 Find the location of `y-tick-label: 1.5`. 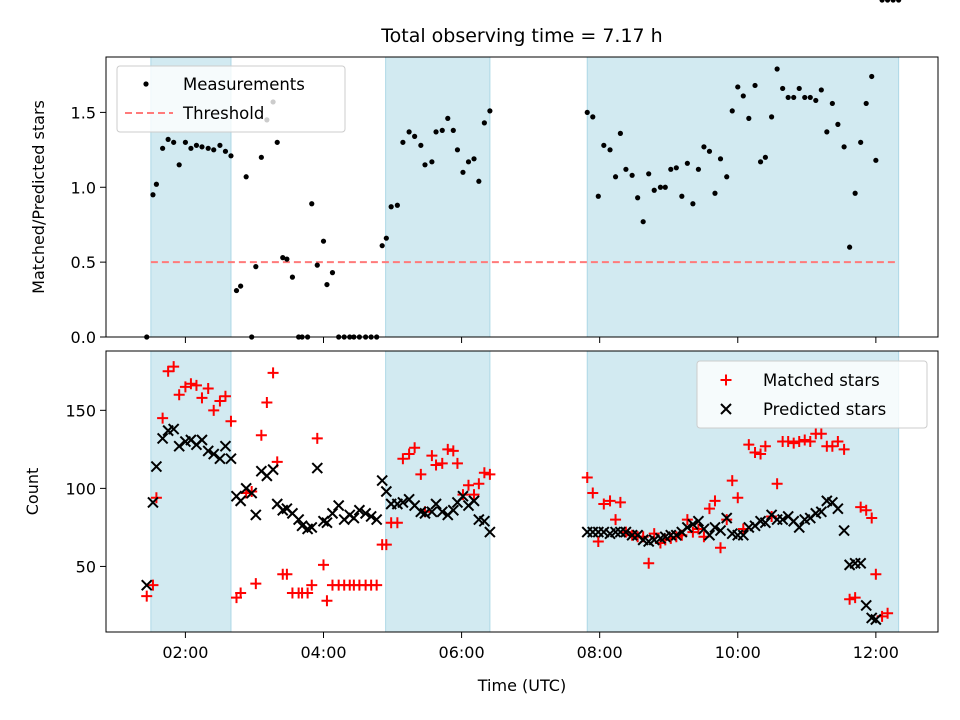

y-tick-label: 1.5 is located at coordinates (83, 112).